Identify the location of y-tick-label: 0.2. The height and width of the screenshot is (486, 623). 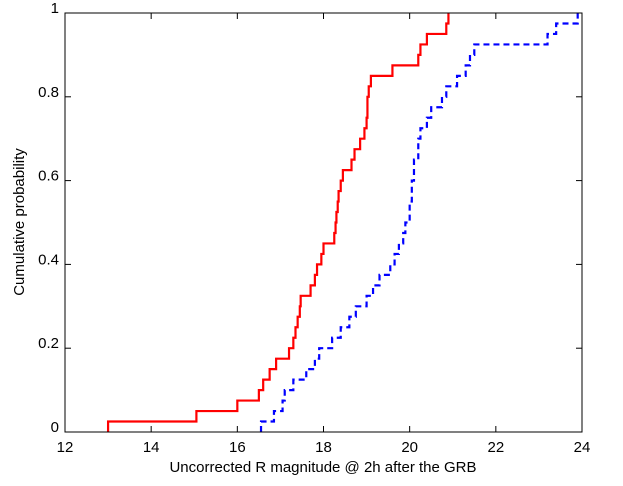
(48, 343).